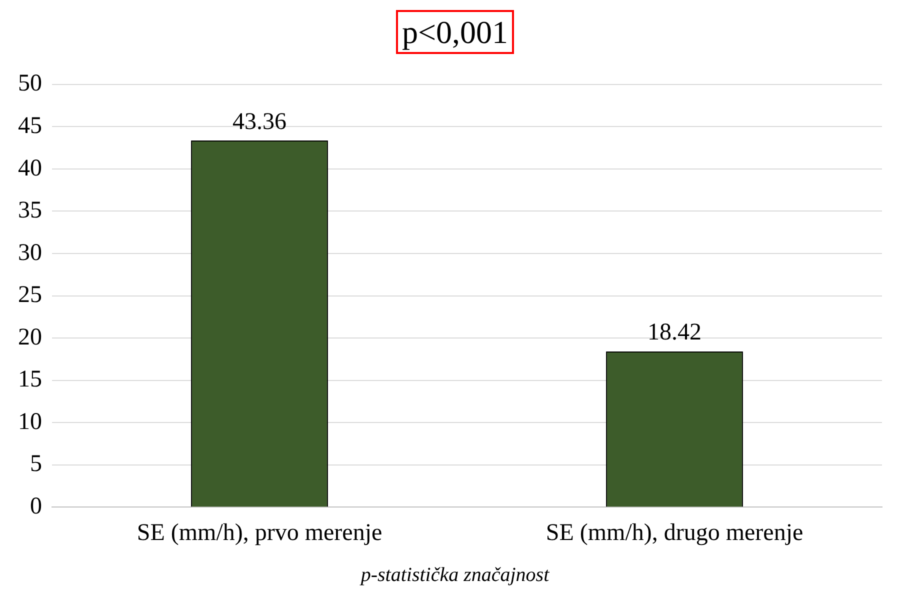  What do you see at coordinates (30, 421) in the screenshot?
I see `y-tick-label: 10` at bounding box center [30, 421].